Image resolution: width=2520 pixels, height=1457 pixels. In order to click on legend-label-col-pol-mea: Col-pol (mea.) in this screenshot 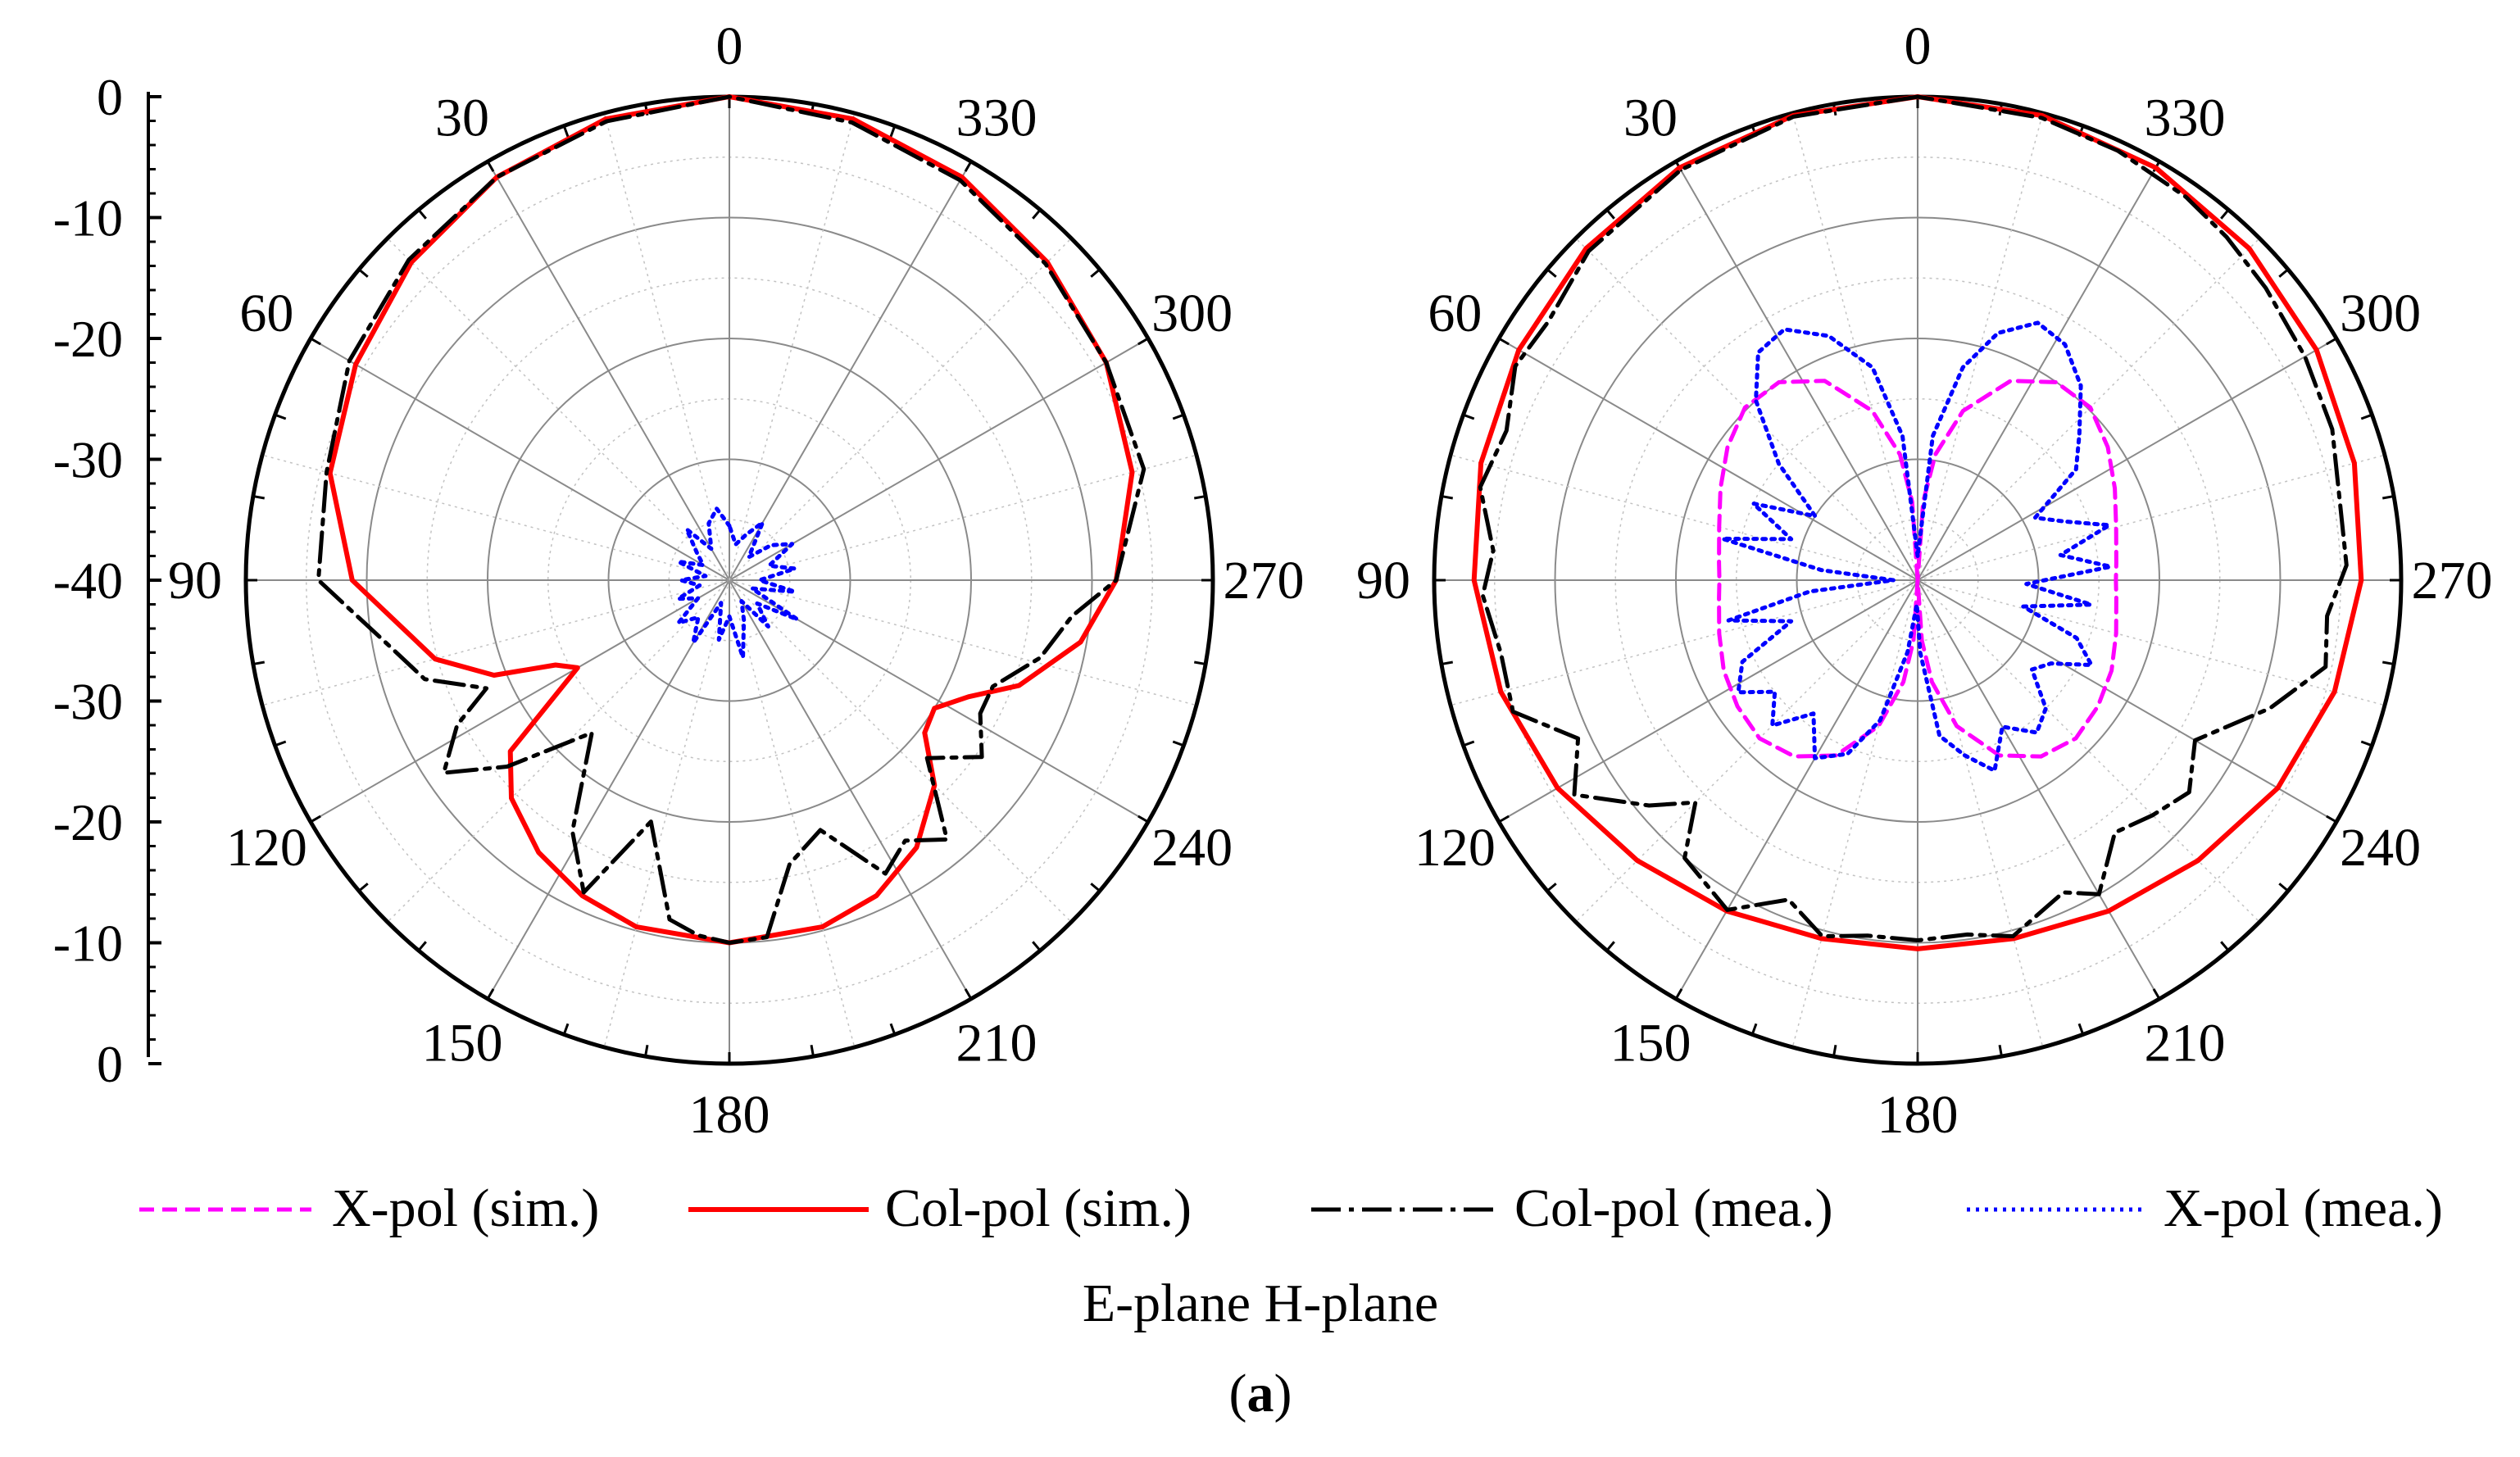, I will do `click(1673, 1208)`.